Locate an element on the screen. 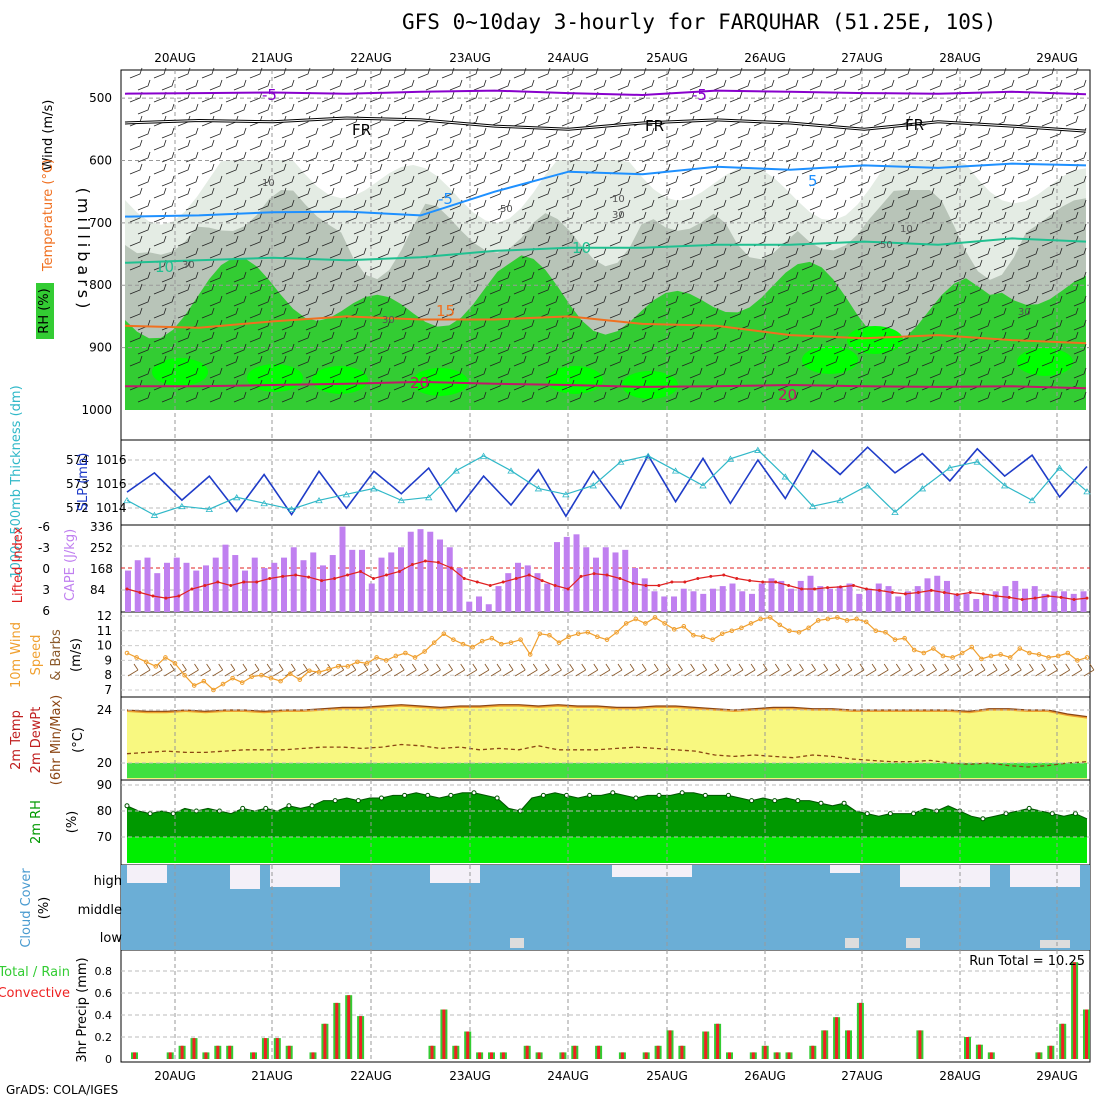  thickness-line is located at coordinates (607, 482).